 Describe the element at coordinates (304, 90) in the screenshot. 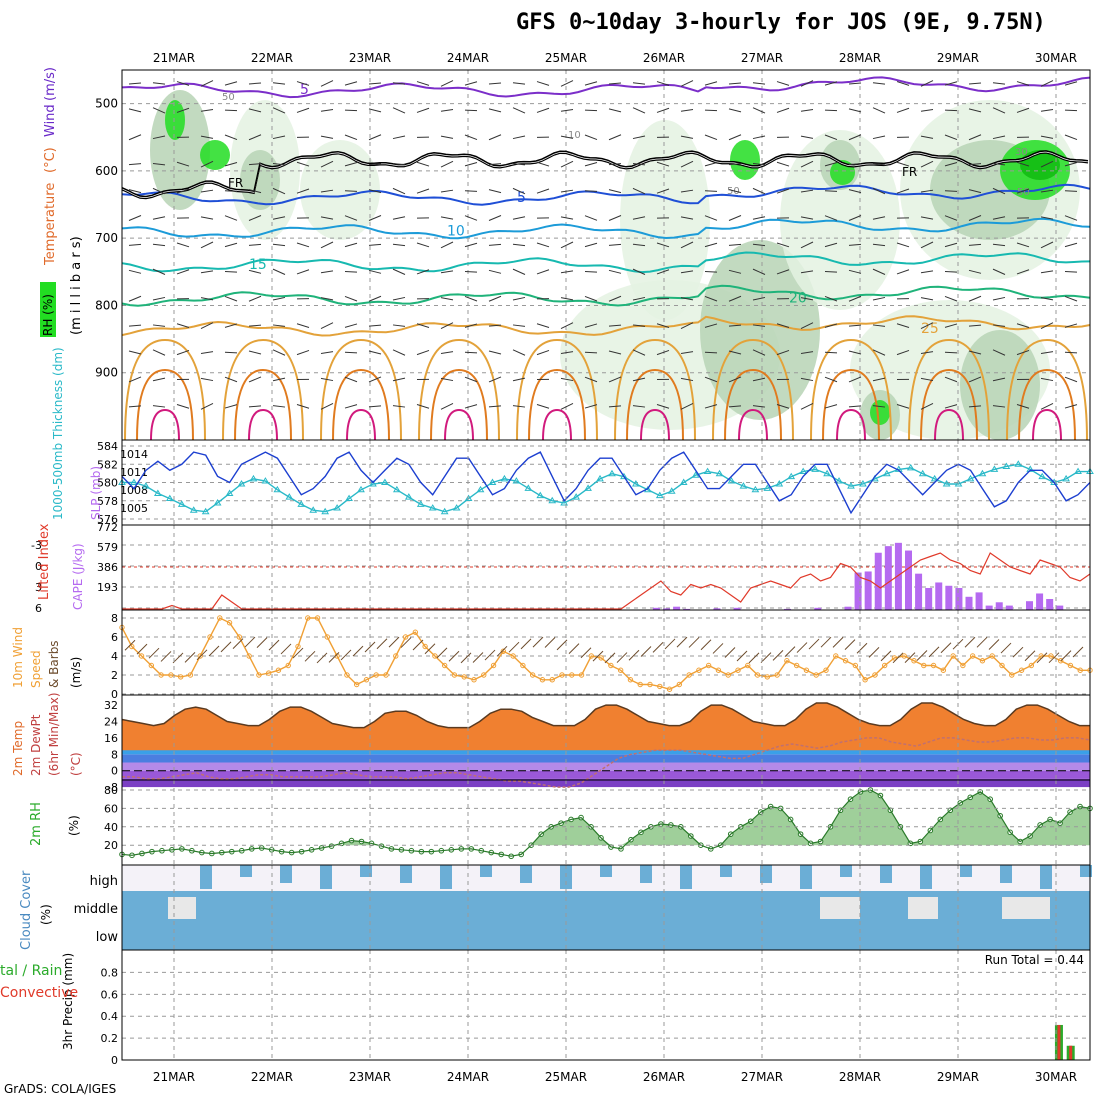

I see `isotherm-label: 5` at that location.